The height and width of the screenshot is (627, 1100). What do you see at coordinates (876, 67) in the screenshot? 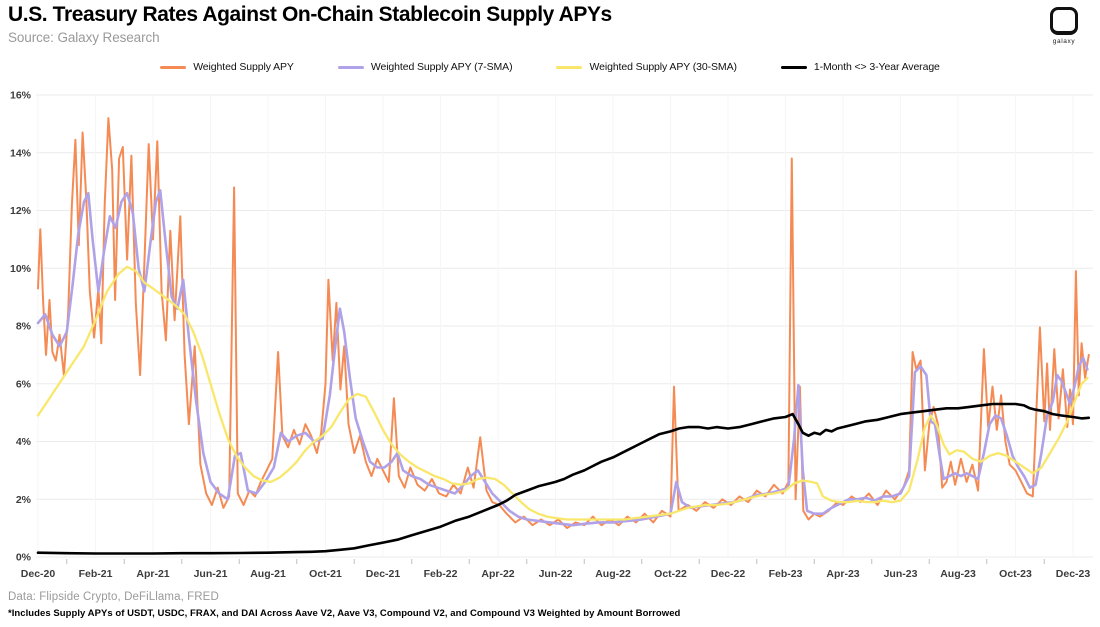
I see `legend-item-label: 1-Month <> 3-Year Average` at bounding box center [876, 67].